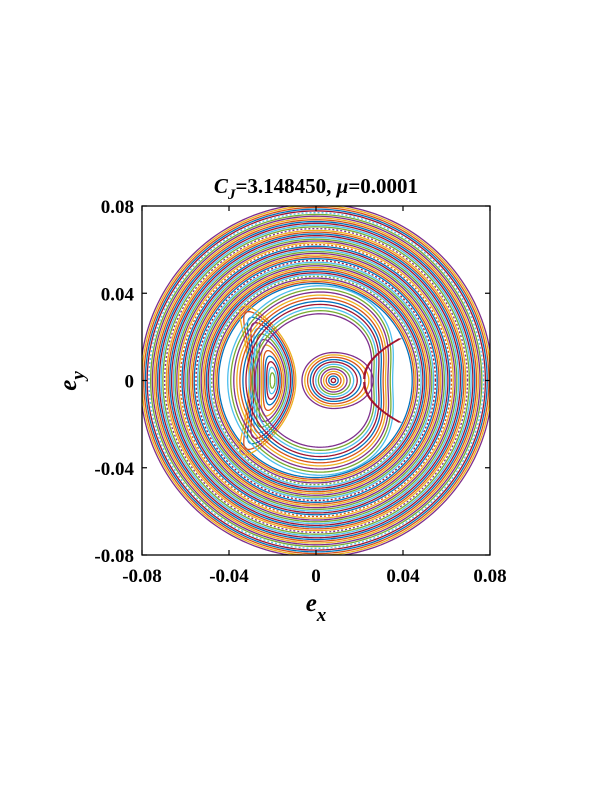 The image size is (612, 792). I want to click on x-axis-label-sub: x, so click(321, 615).